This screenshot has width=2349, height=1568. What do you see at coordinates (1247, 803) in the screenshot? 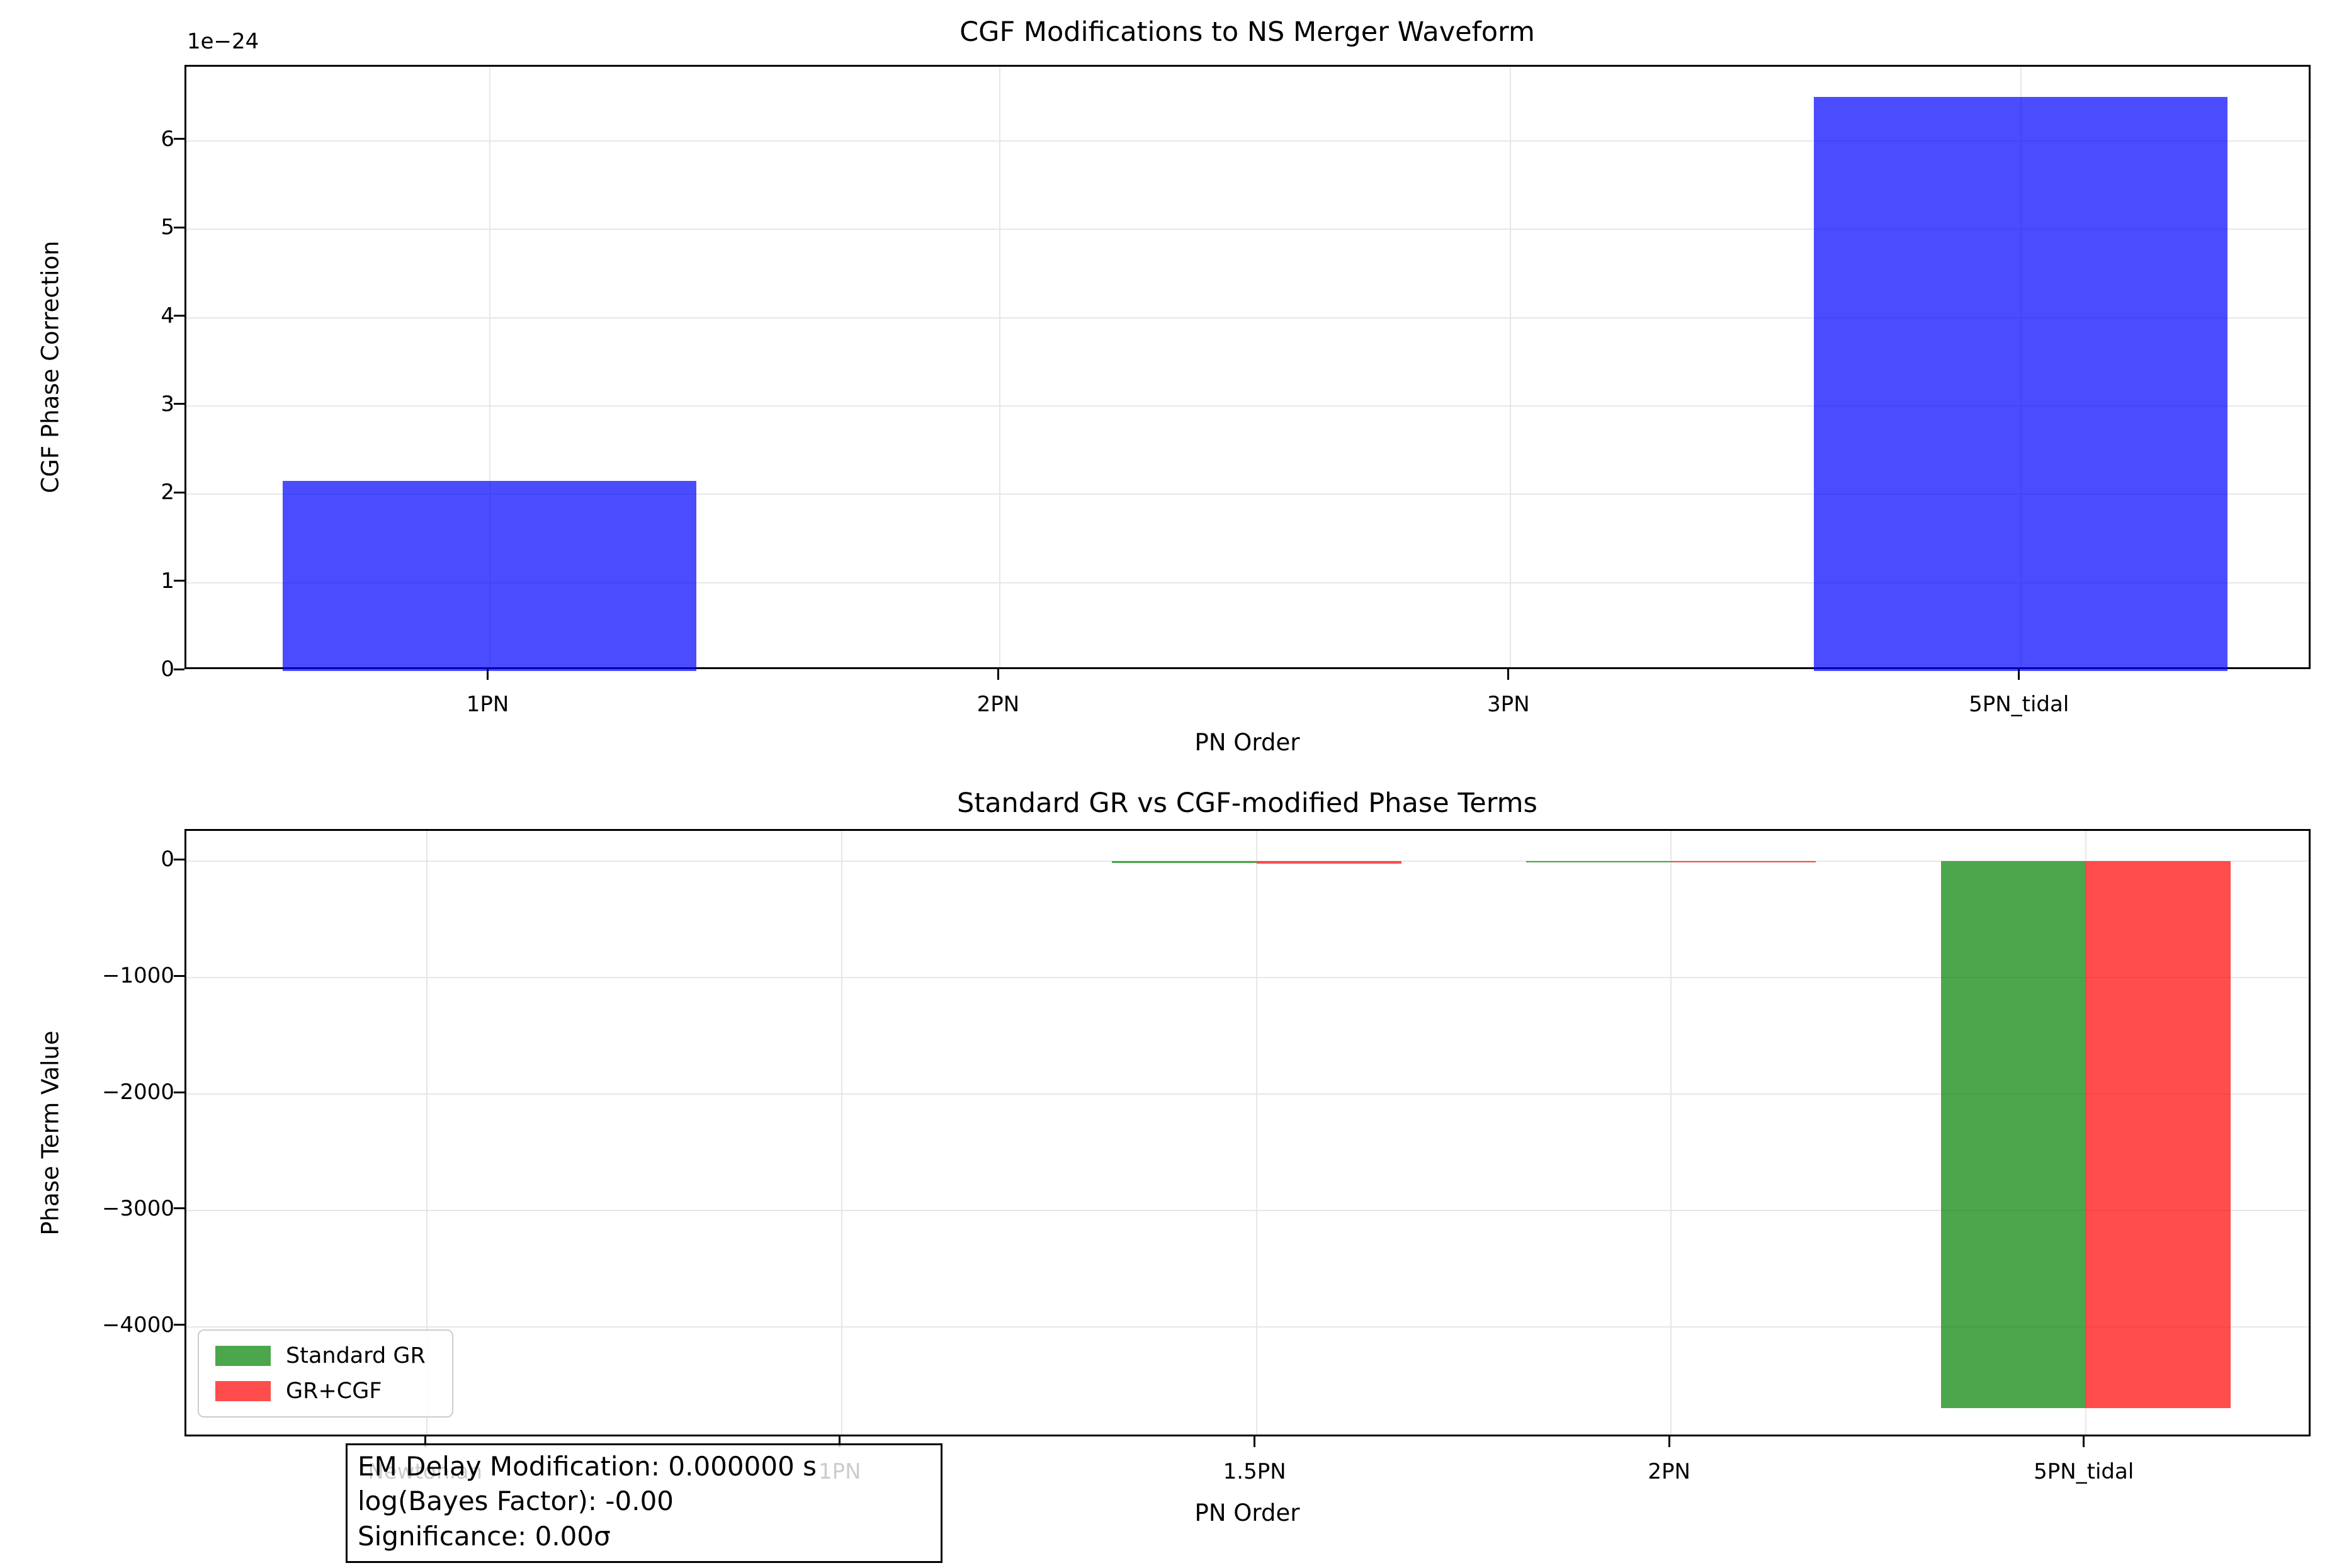
I see `bottom-chart-title: Standard GR vs CGF-modified Phase Terms` at bounding box center [1247, 803].